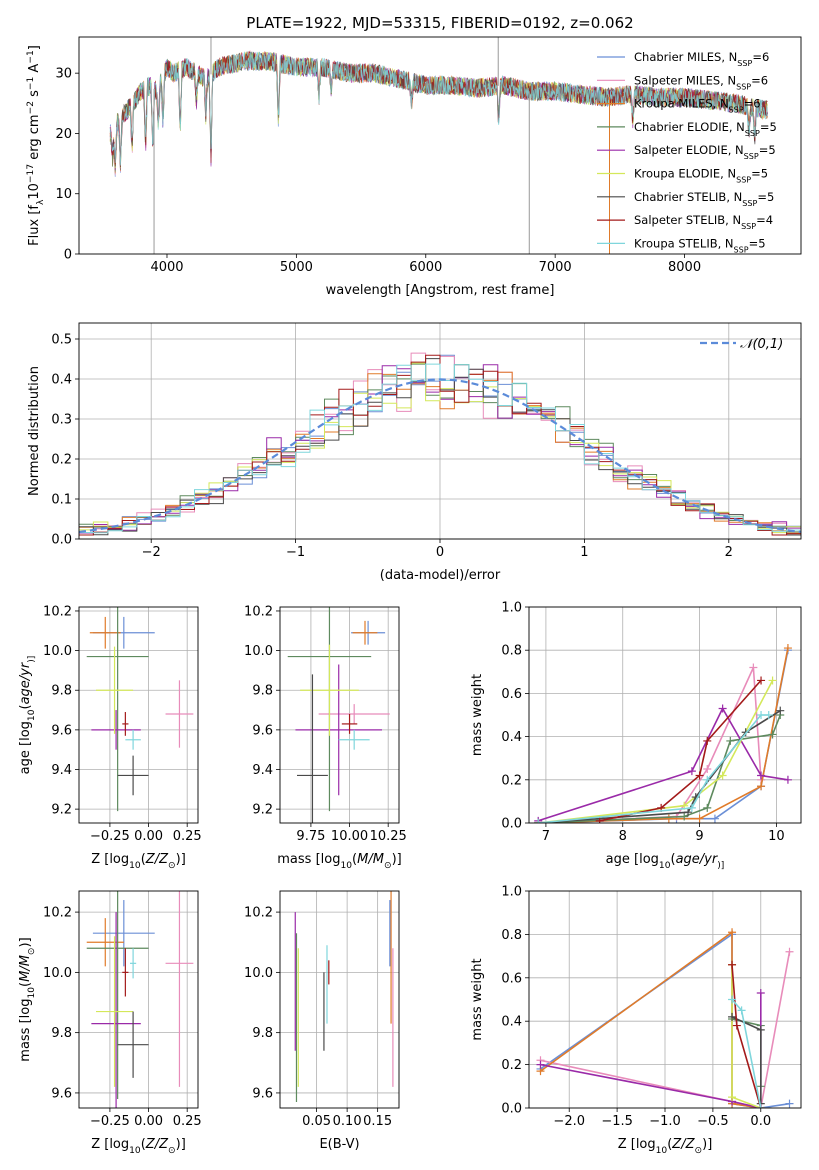 This screenshot has width=819, height=1170. What do you see at coordinates (347, 1121) in the screenshot?
I see `x-tick-label: 0.10` at bounding box center [347, 1121].